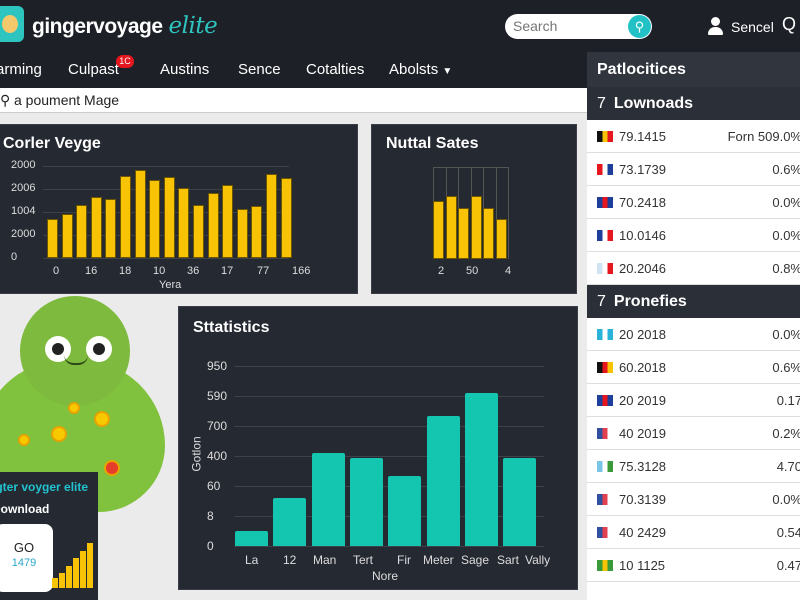  Describe the element at coordinates (196, 454) in the screenshot. I see `y-axis-label: Gotlon` at that location.